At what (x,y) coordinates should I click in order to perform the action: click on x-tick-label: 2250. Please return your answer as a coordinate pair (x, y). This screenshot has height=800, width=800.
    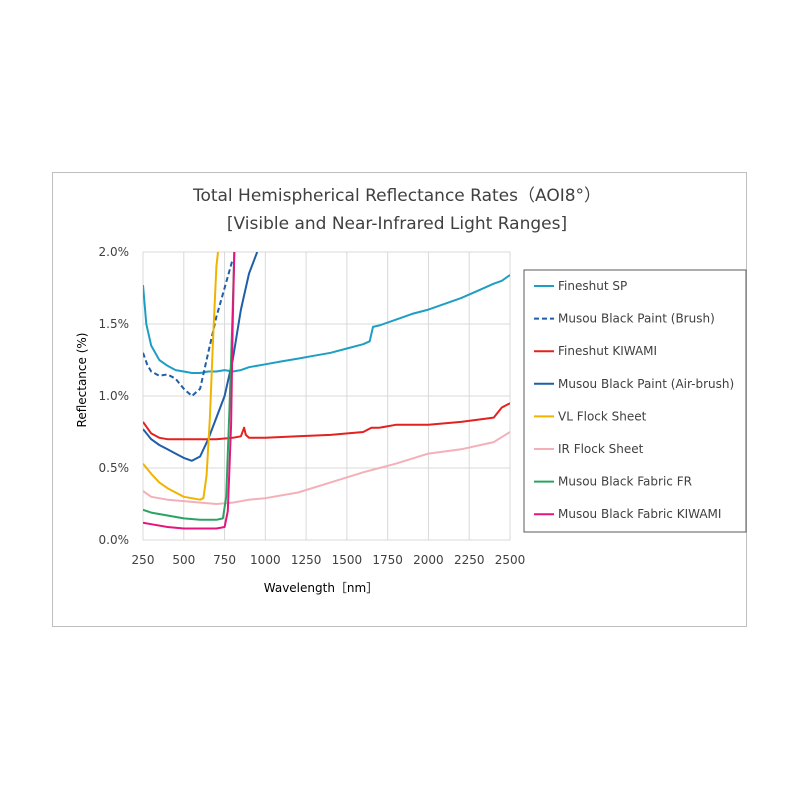
    Looking at the image, I should click on (469, 560).